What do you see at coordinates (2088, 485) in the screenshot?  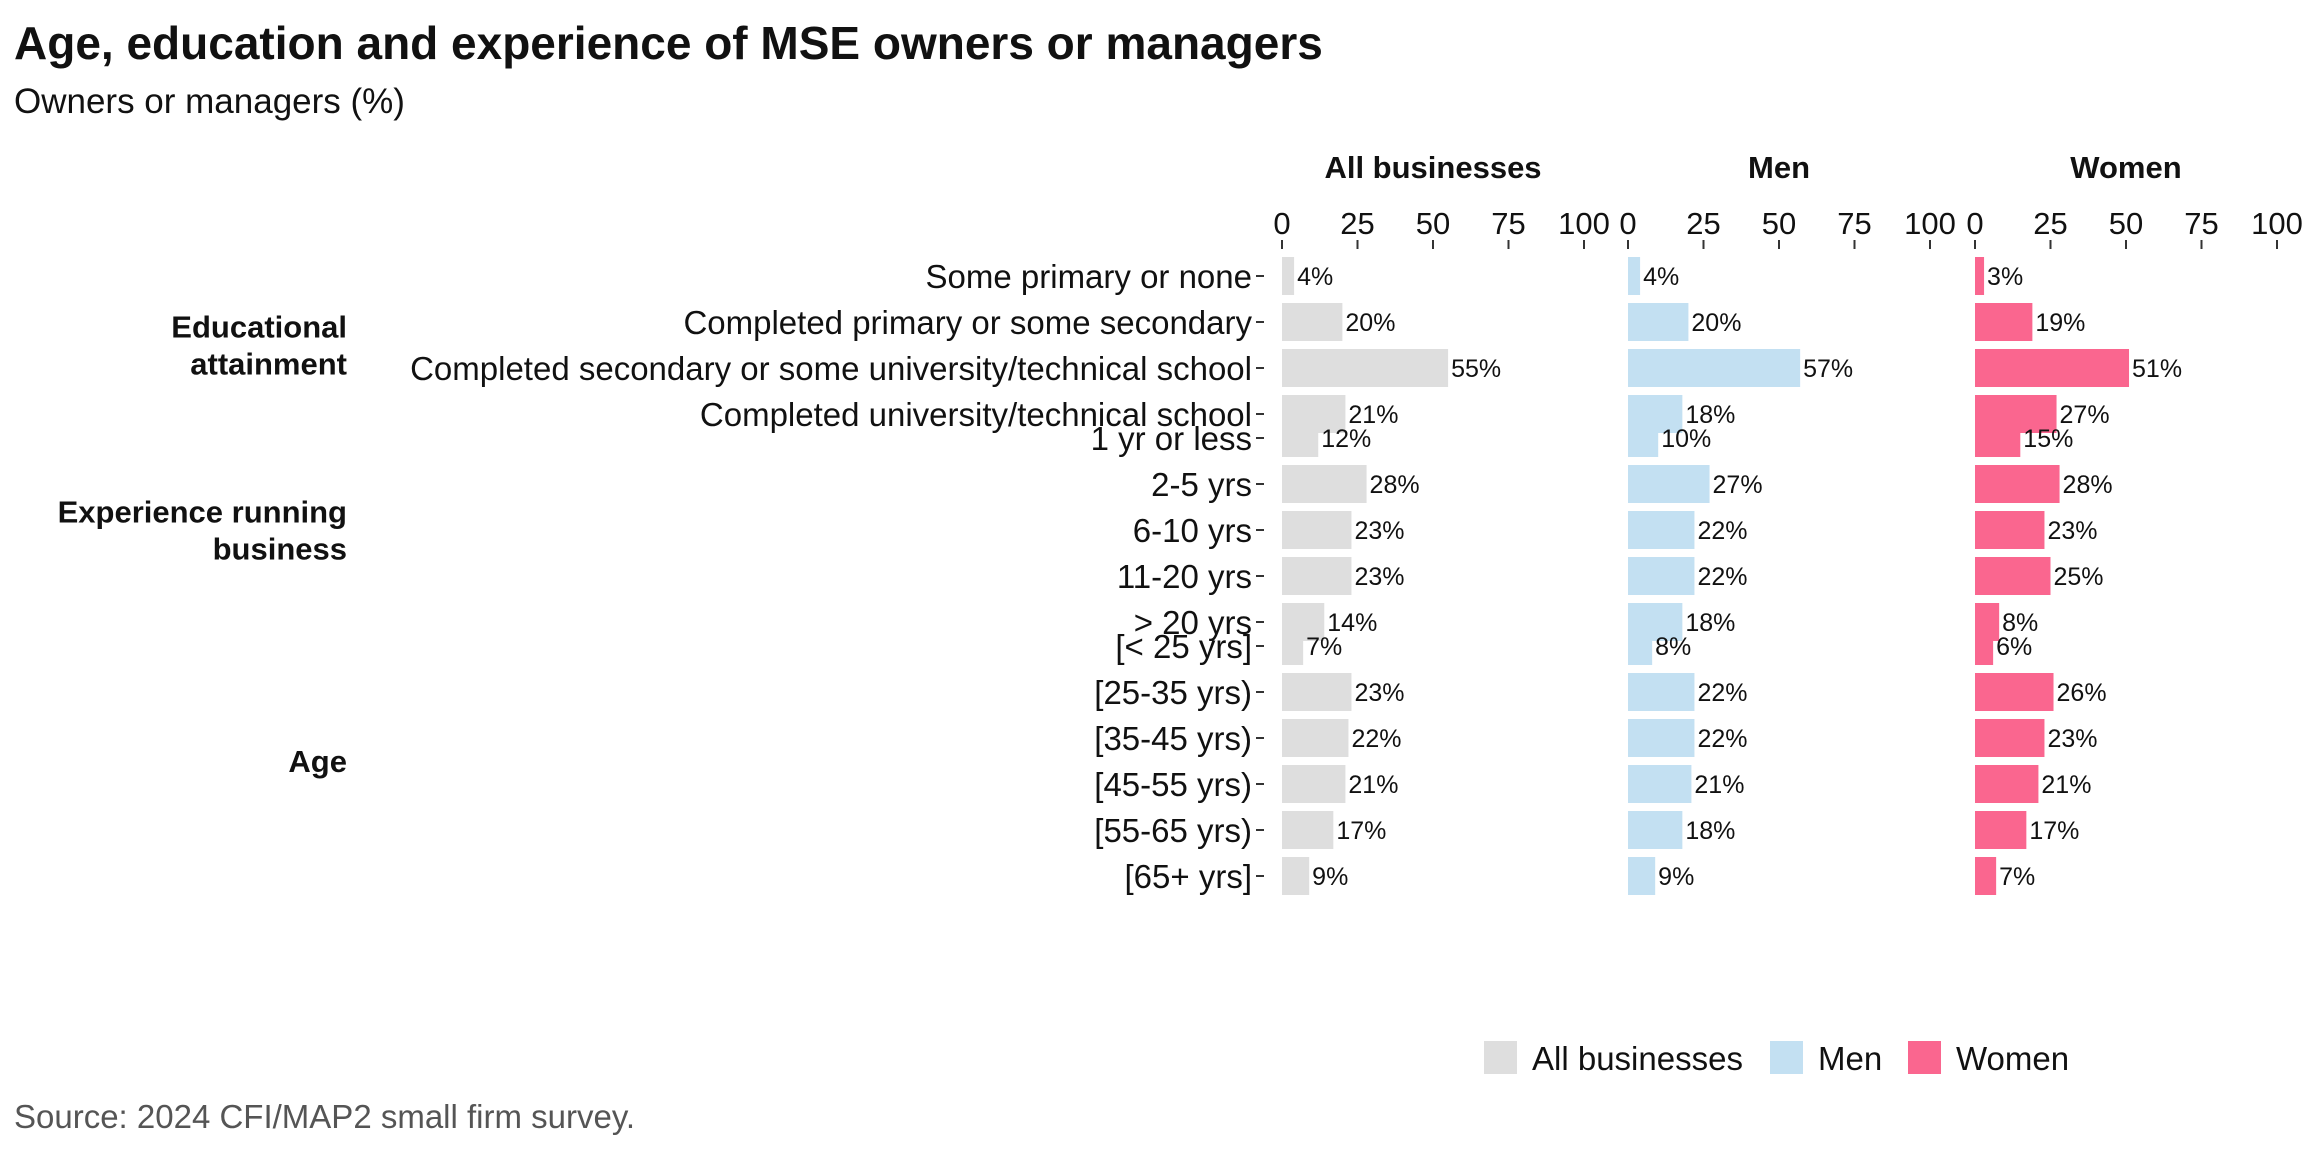 I see `data-label: 28%` at bounding box center [2088, 485].